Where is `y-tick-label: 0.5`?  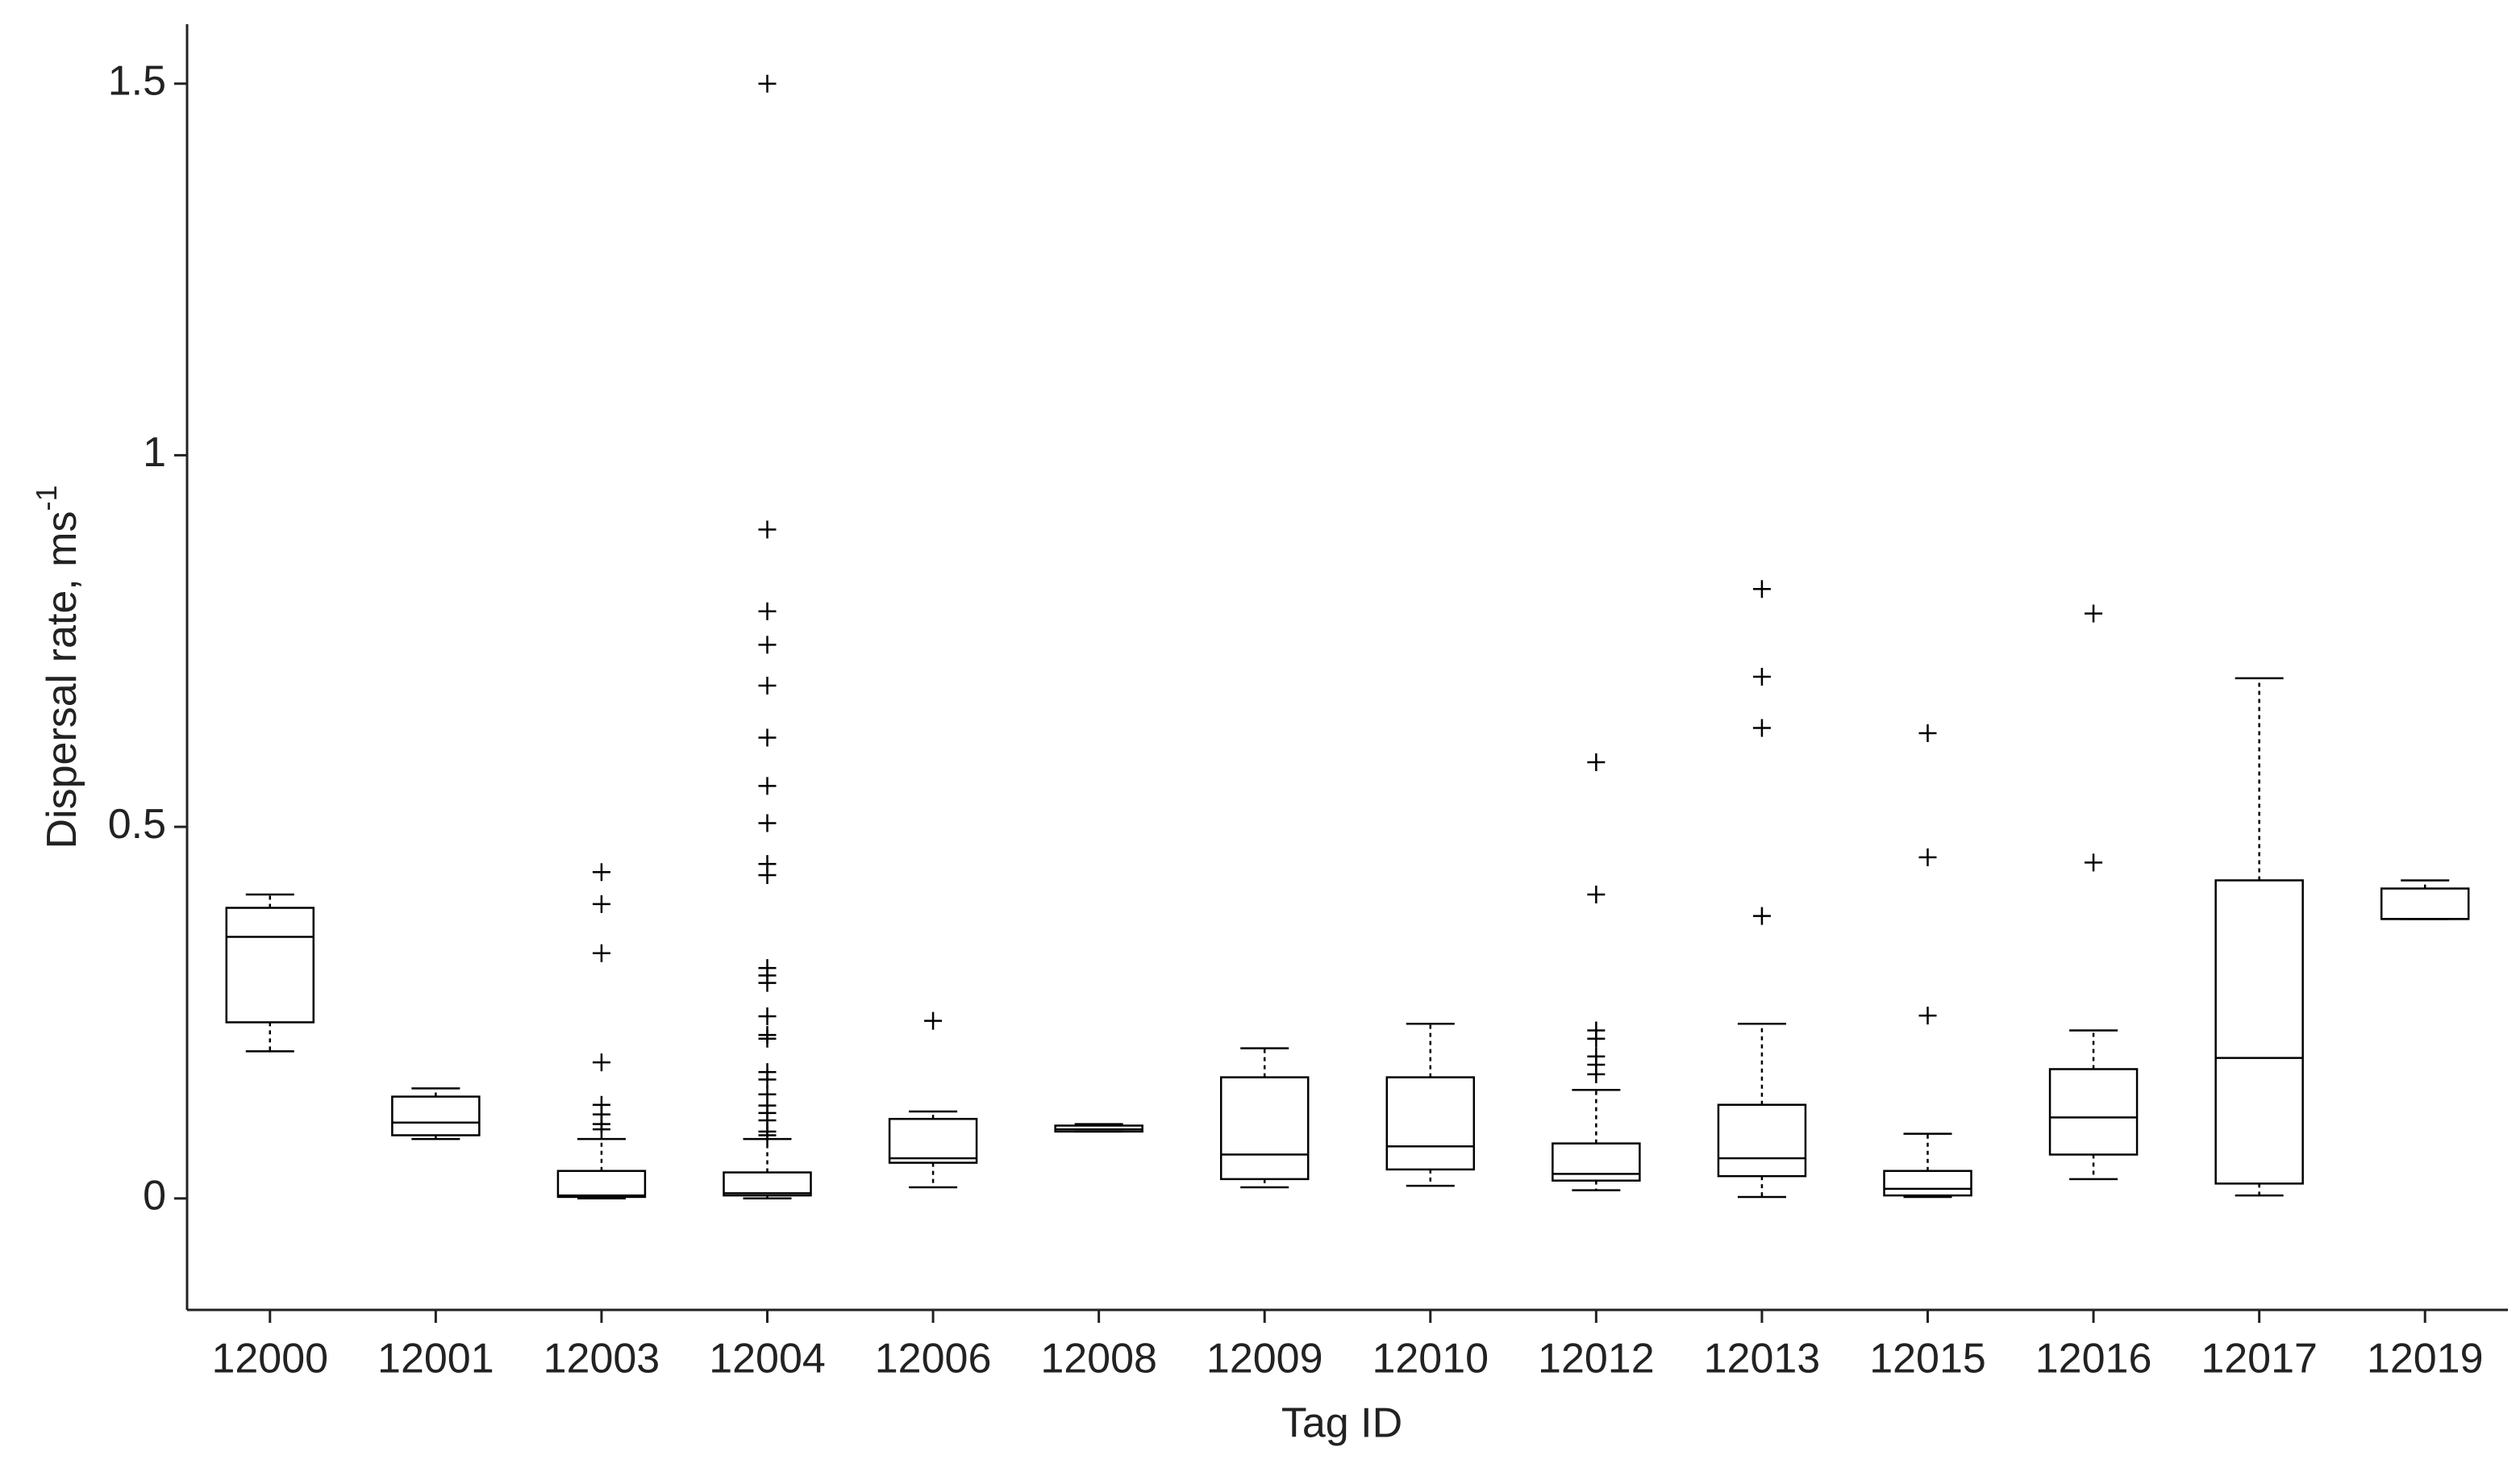 y-tick-label: 0.5 is located at coordinates (137, 824).